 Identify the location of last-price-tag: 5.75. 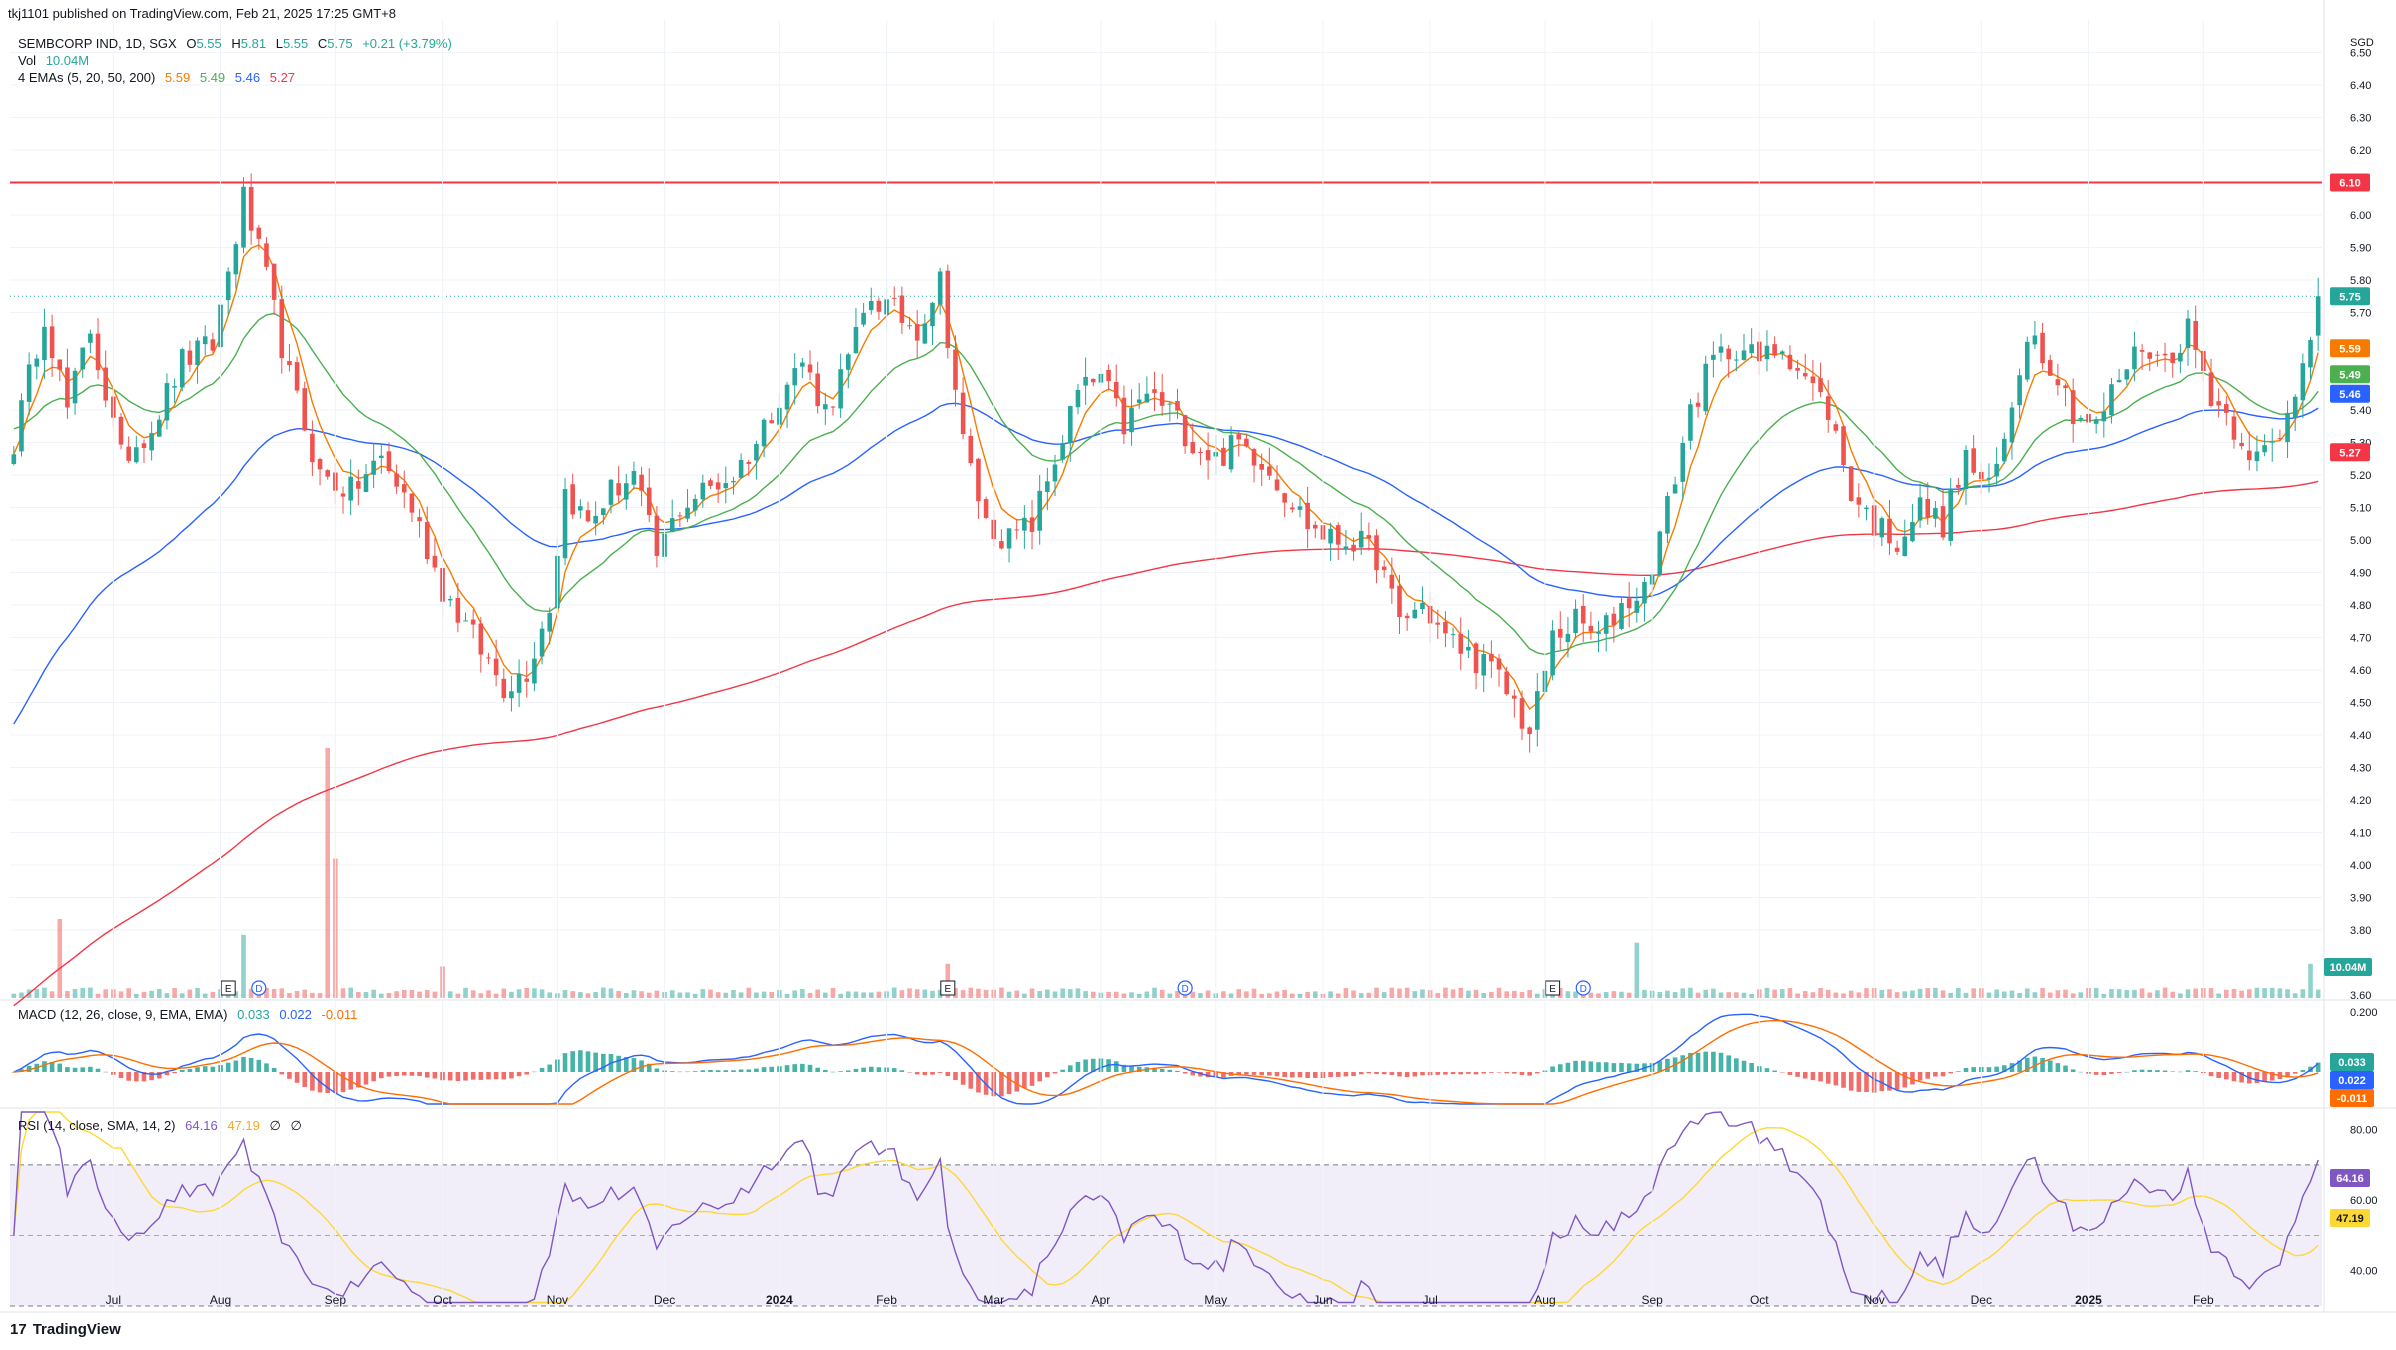
(2349, 297).